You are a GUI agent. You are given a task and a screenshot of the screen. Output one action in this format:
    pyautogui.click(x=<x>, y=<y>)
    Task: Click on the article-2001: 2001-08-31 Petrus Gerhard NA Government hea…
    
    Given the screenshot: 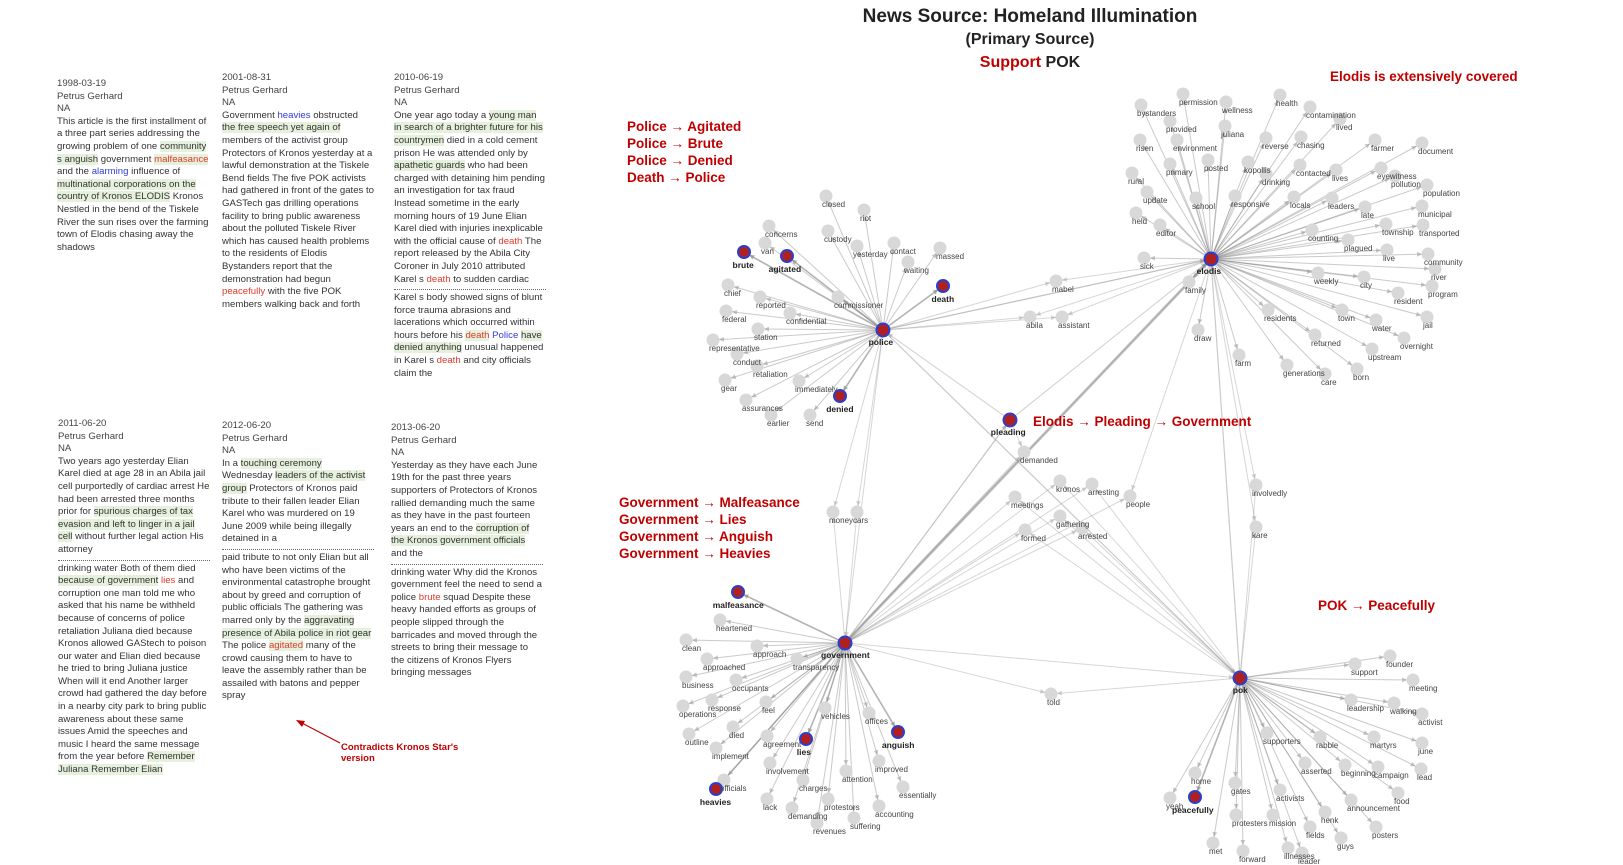 What is the action you would take?
    pyautogui.click(x=298, y=191)
    